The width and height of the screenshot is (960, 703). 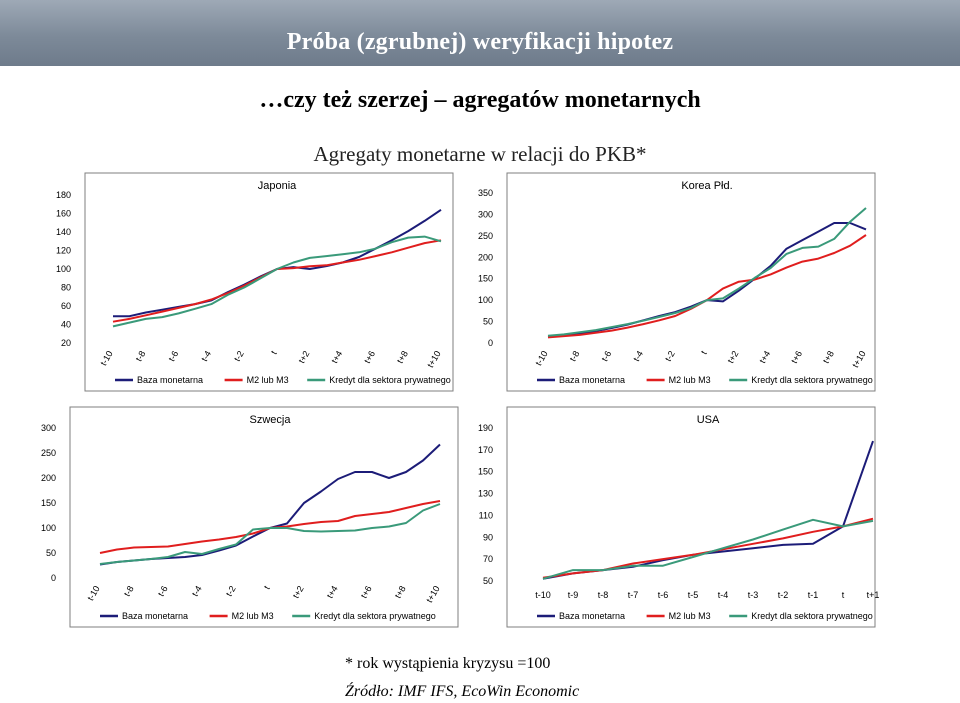 I want to click on footnote: * rok wystąpienia kryzysu =100, so click(x=448, y=663).